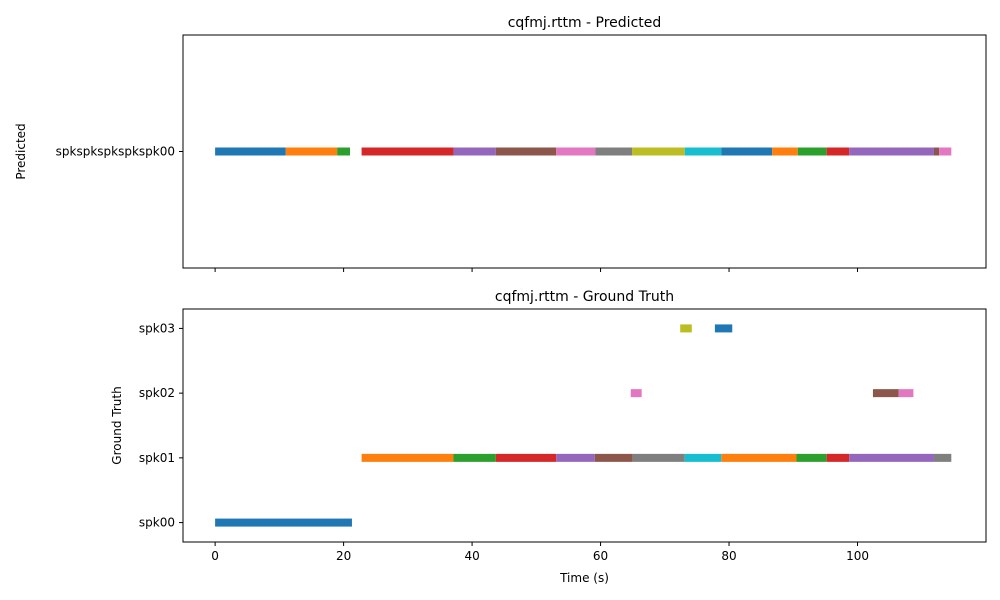  Describe the element at coordinates (471, 556) in the screenshot. I see `x-tick-label: 40` at that location.